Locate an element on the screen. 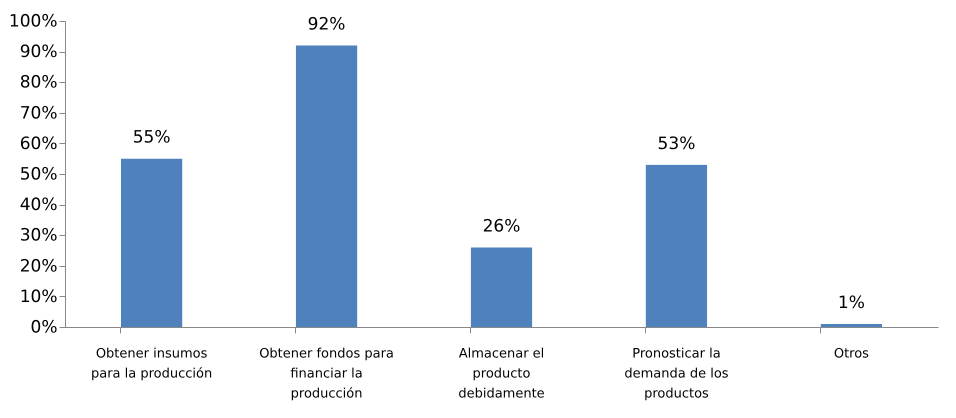 This screenshot has height=418, width=956. x-tick-label: Otros is located at coordinates (852, 354).